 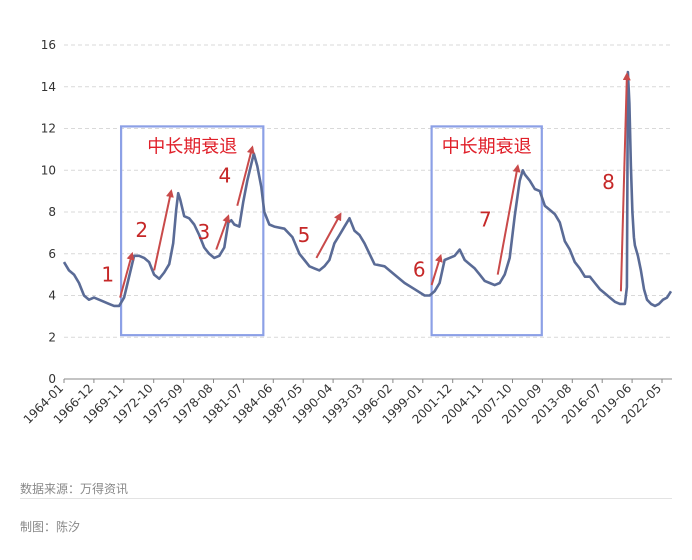 I want to click on y-tick-label: 16, so click(x=48, y=45).